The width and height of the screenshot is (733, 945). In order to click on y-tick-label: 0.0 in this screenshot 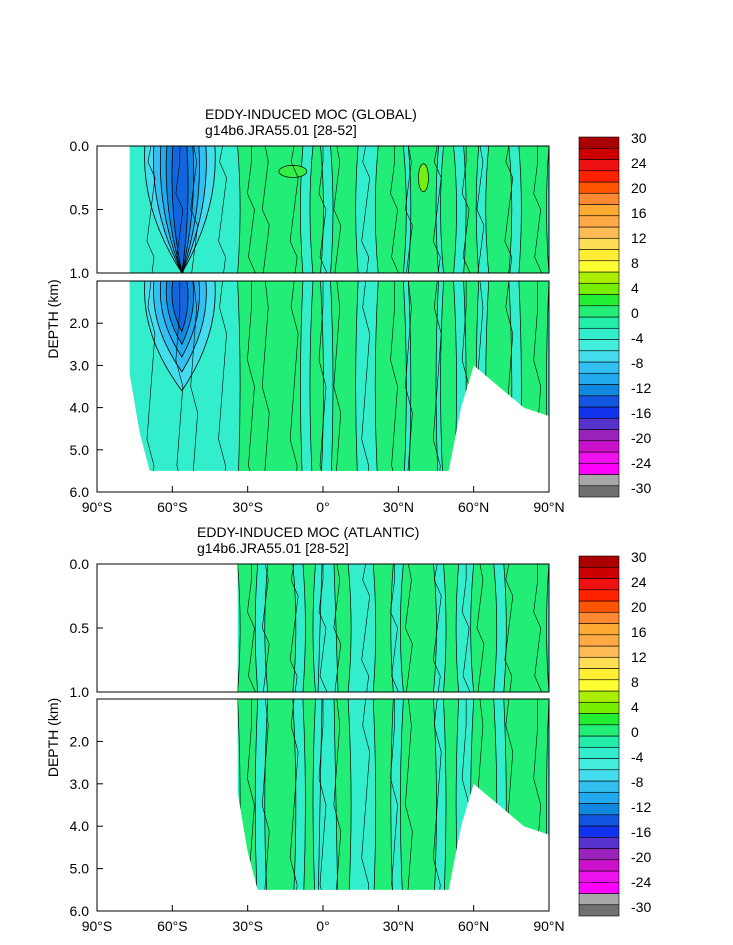, I will do `click(80, 564)`.